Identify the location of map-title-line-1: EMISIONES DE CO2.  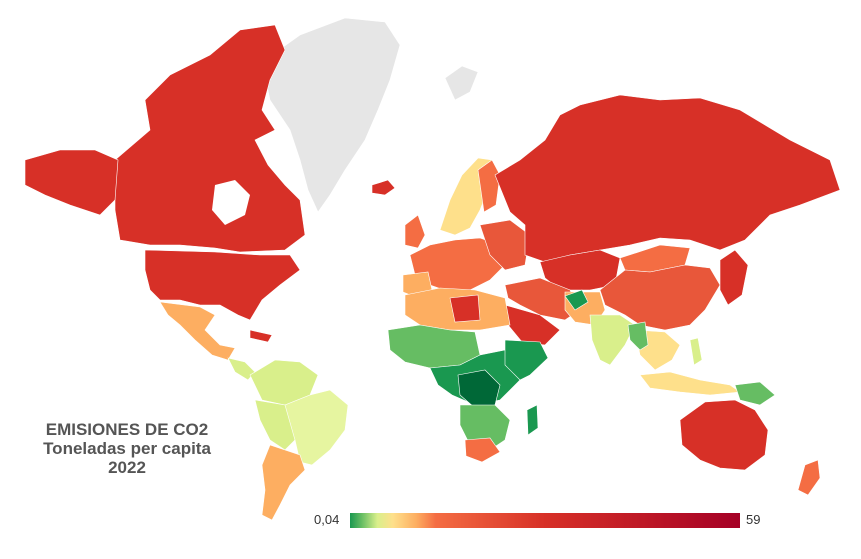
(127, 429).